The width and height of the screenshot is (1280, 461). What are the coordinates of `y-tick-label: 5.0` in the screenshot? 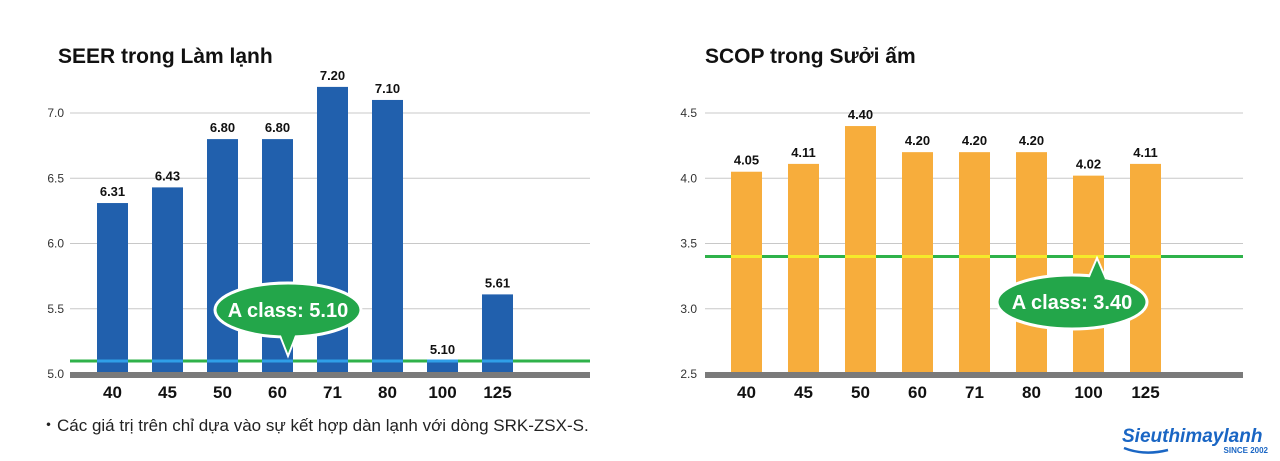 It's located at (55, 374).